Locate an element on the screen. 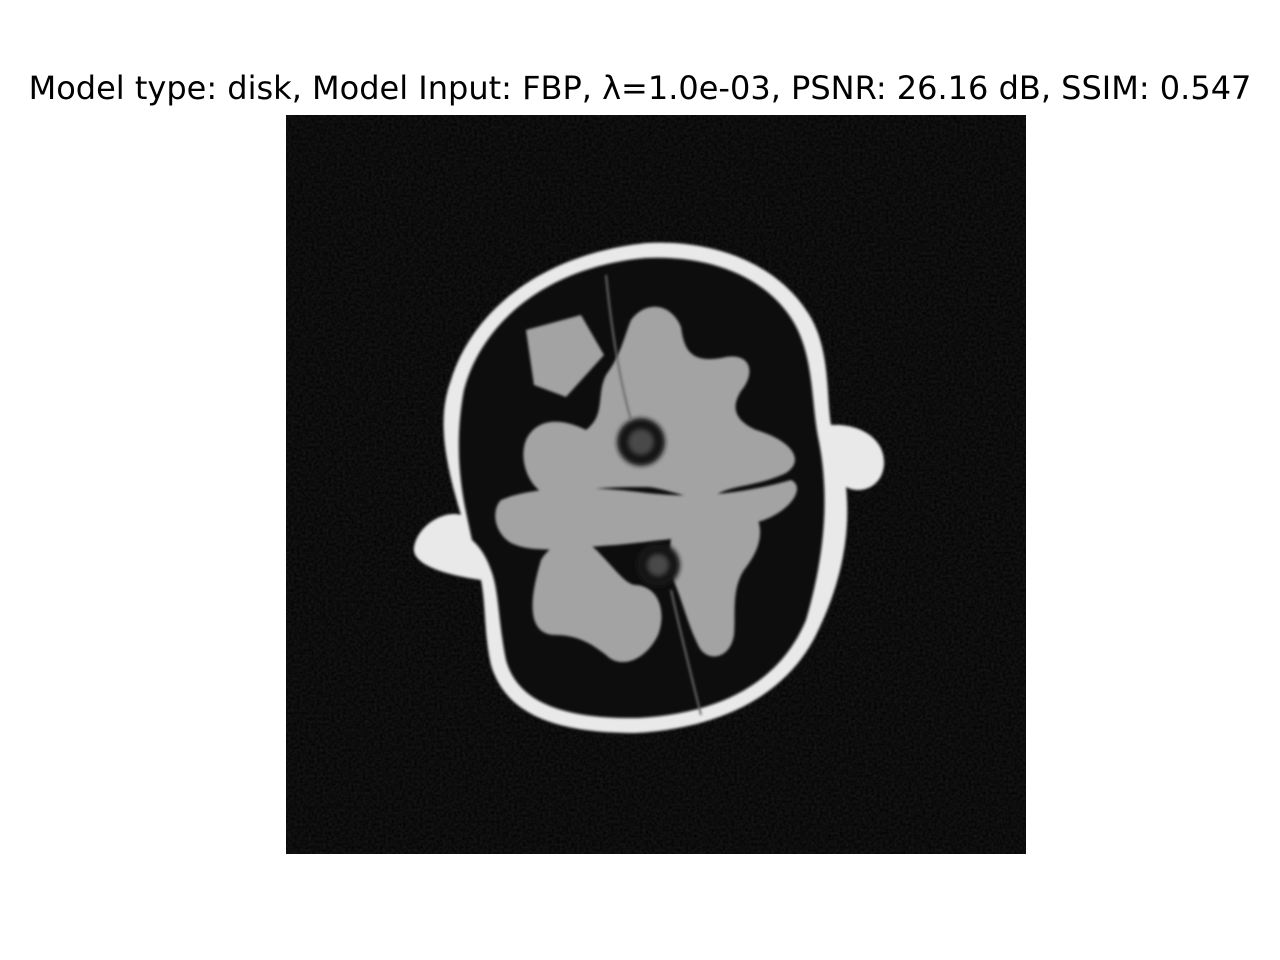 This screenshot has height=960, width=1280. midline-line is located at coordinates (653, 495).